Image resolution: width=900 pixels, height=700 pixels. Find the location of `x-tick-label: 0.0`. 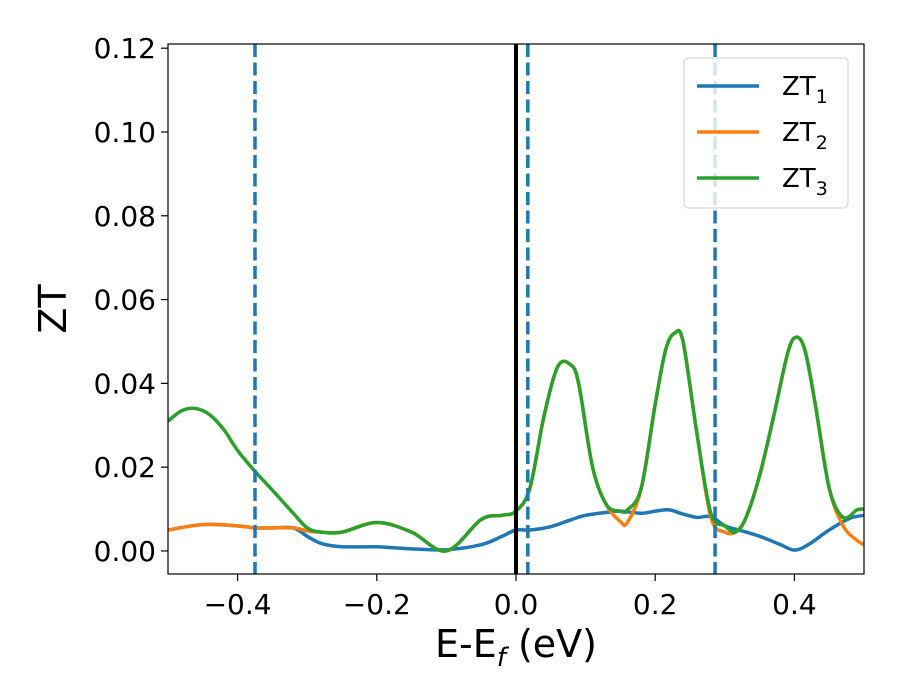

x-tick-label: 0.0 is located at coordinates (516, 604).